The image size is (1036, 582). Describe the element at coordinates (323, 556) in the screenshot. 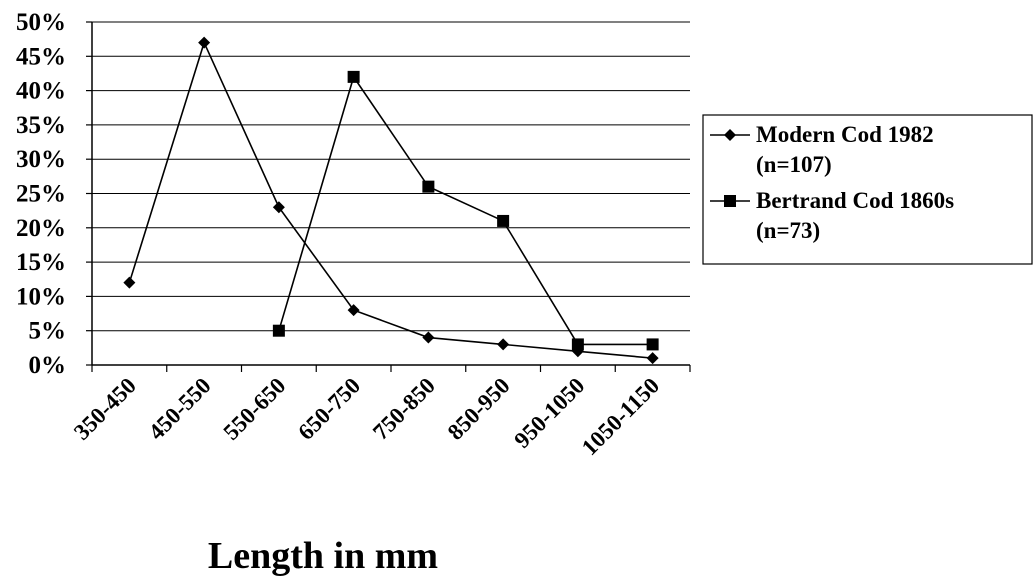

I see `x-axis-title: Length in mm` at that location.